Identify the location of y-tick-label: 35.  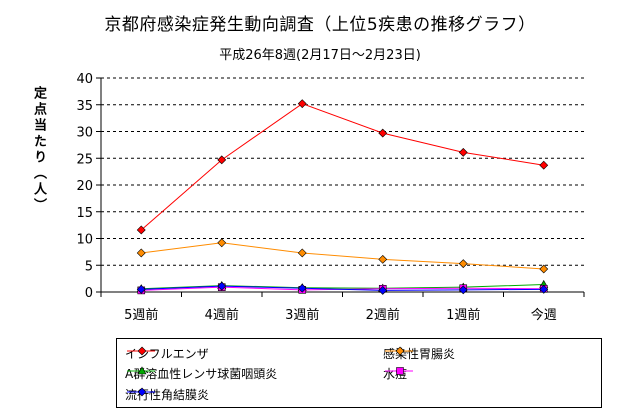
(84, 106).